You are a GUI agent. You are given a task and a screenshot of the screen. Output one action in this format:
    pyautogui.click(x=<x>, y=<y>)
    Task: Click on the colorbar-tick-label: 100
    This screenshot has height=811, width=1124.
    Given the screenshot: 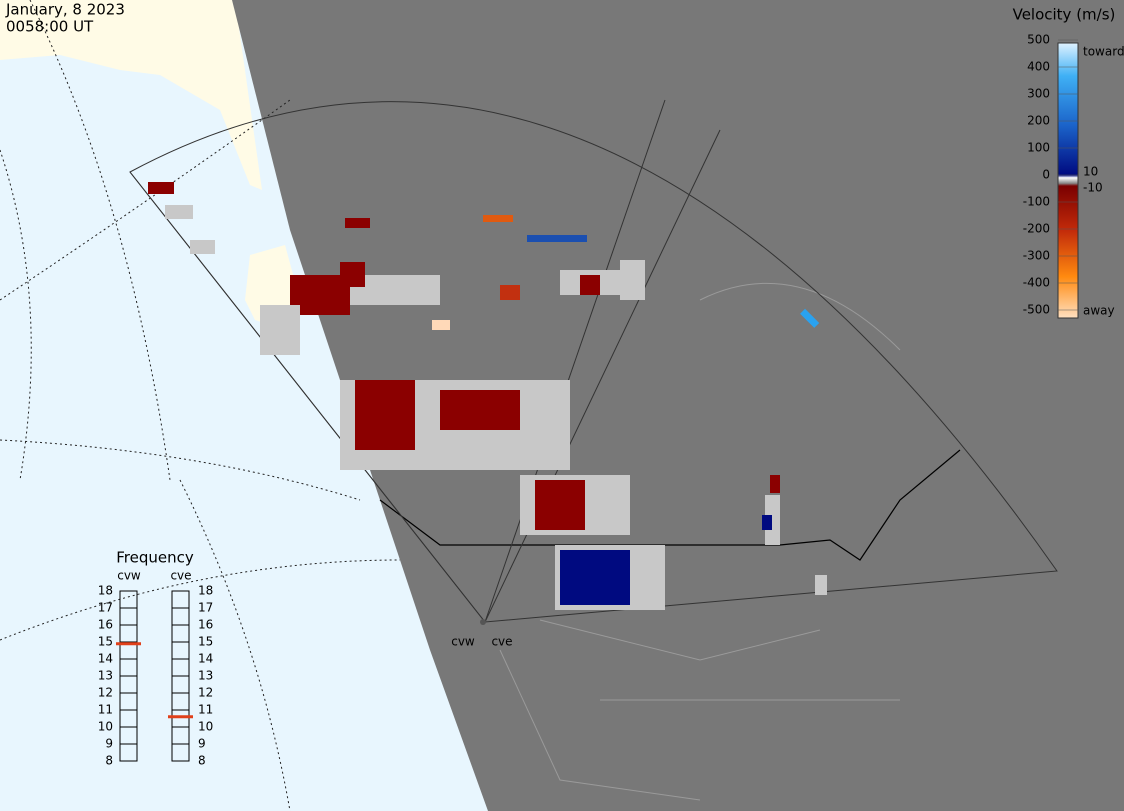 What is the action you would take?
    pyautogui.click(x=1038, y=148)
    